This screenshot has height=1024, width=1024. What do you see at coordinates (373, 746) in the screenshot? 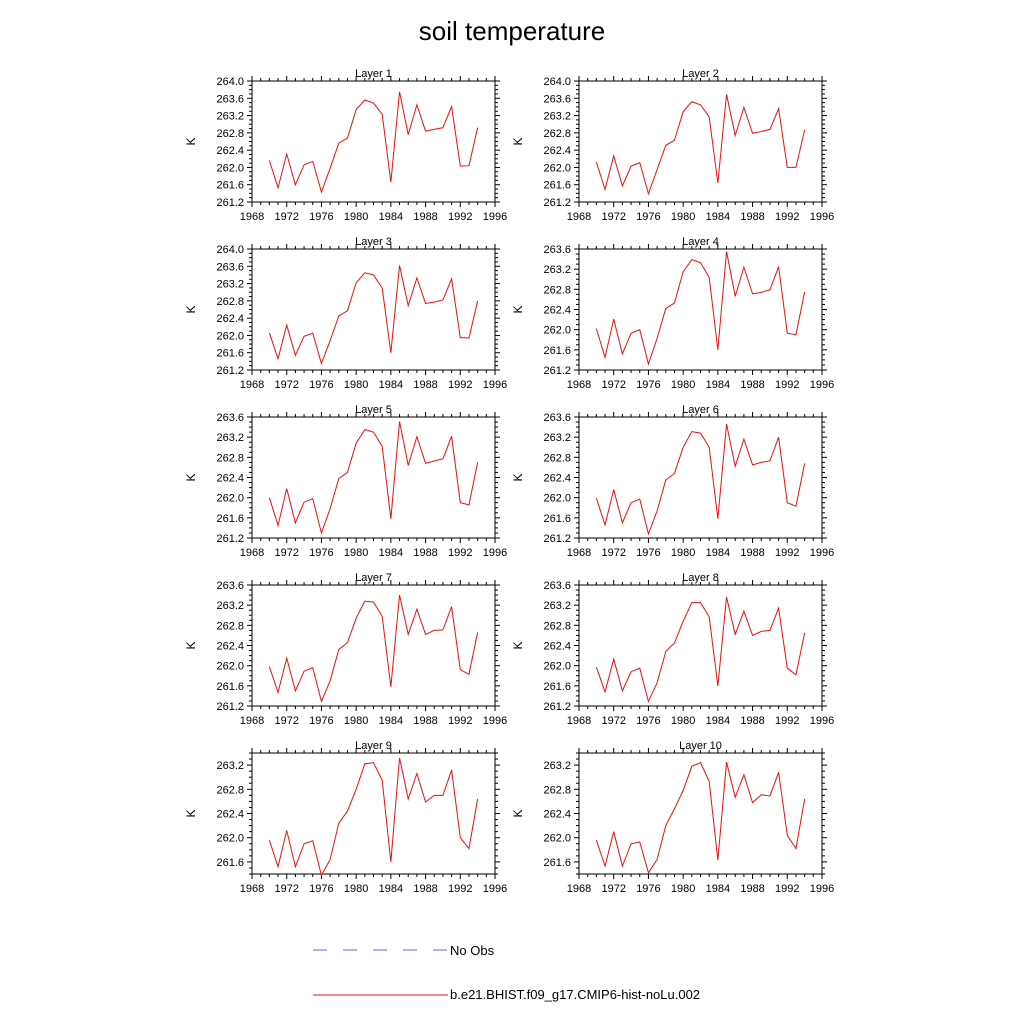
I see `panel-title: Layer 9` at bounding box center [373, 746].